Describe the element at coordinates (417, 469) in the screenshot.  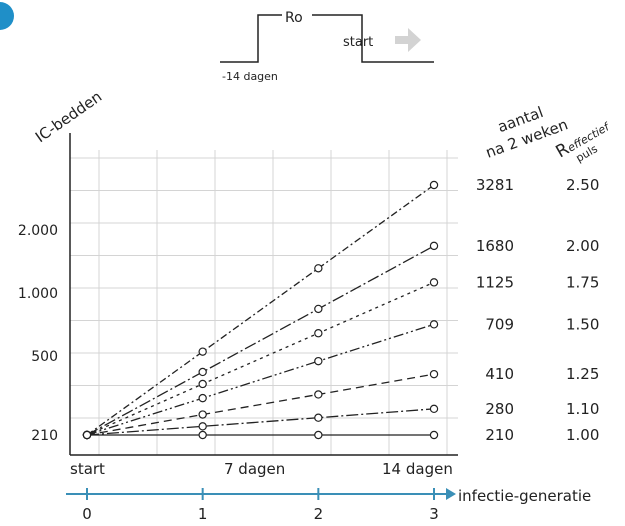
I see `x-label-14-dagen: 14 dagen` at that location.